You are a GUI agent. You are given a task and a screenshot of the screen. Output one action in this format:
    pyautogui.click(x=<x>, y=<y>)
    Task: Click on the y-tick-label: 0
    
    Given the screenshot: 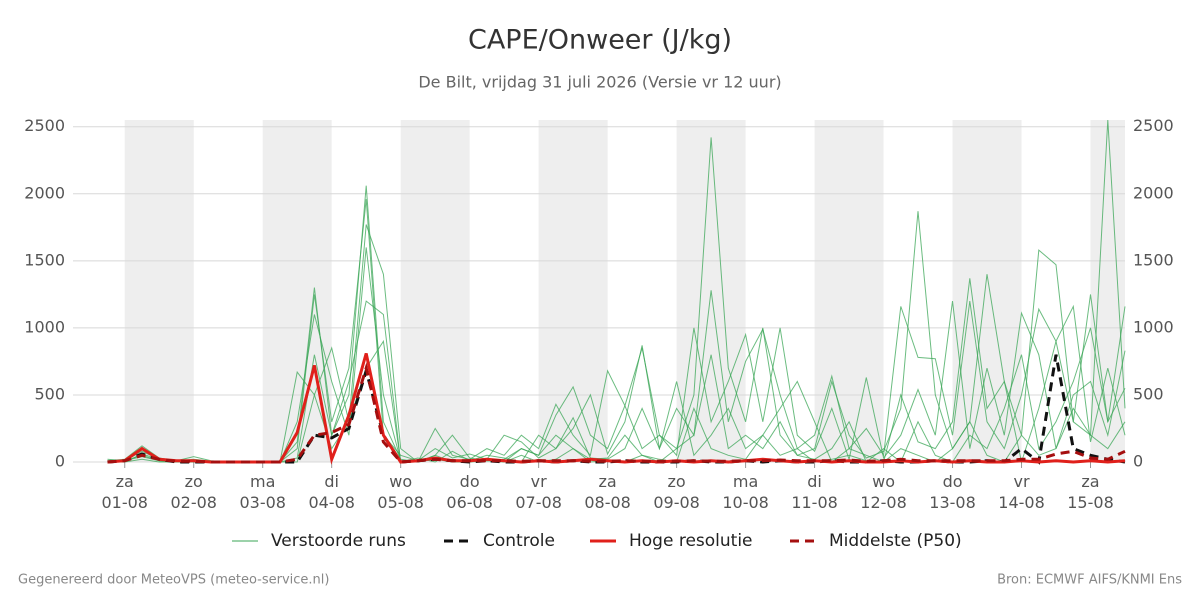 What is the action you would take?
    pyautogui.click(x=60, y=461)
    